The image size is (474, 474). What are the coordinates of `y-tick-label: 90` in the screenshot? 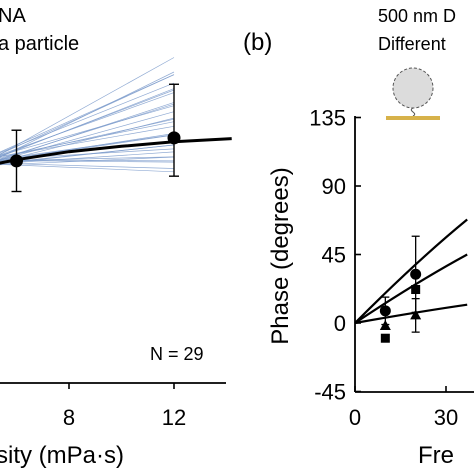 It's located at (334, 186).